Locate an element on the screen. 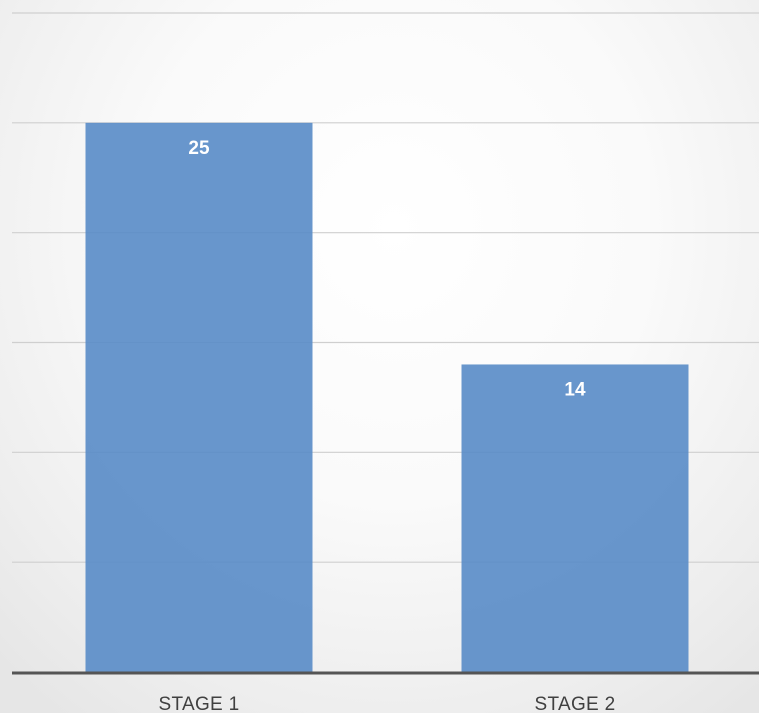 This screenshot has height=713, width=759. x-tick-labels: STAGE 1 STAGE 2 is located at coordinates (387, 703).